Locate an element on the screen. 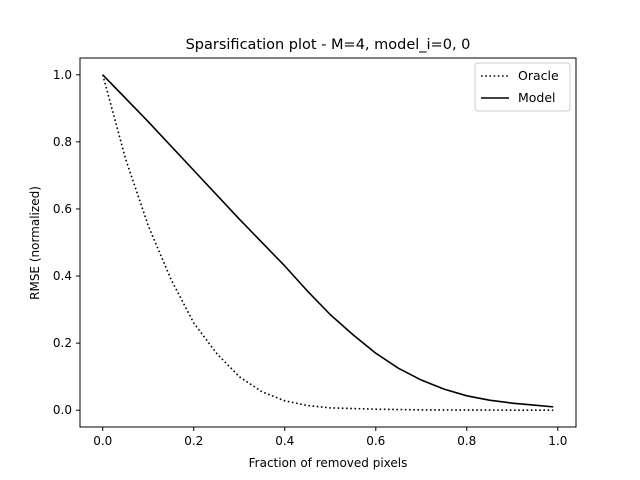 The height and width of the screenshot is (480, 640). x-tick-label: 0.6 is located at coordinates (375, 441).